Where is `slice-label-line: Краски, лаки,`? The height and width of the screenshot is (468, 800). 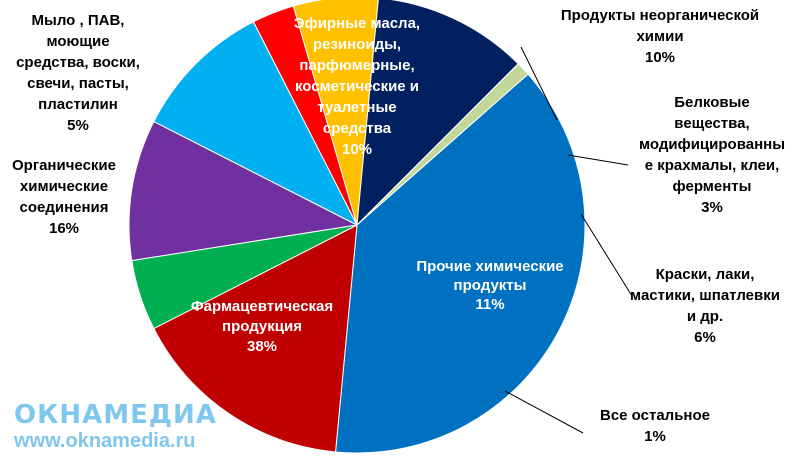
slice-label-line: Краски, лаки, is located at coordinates (705, 274).